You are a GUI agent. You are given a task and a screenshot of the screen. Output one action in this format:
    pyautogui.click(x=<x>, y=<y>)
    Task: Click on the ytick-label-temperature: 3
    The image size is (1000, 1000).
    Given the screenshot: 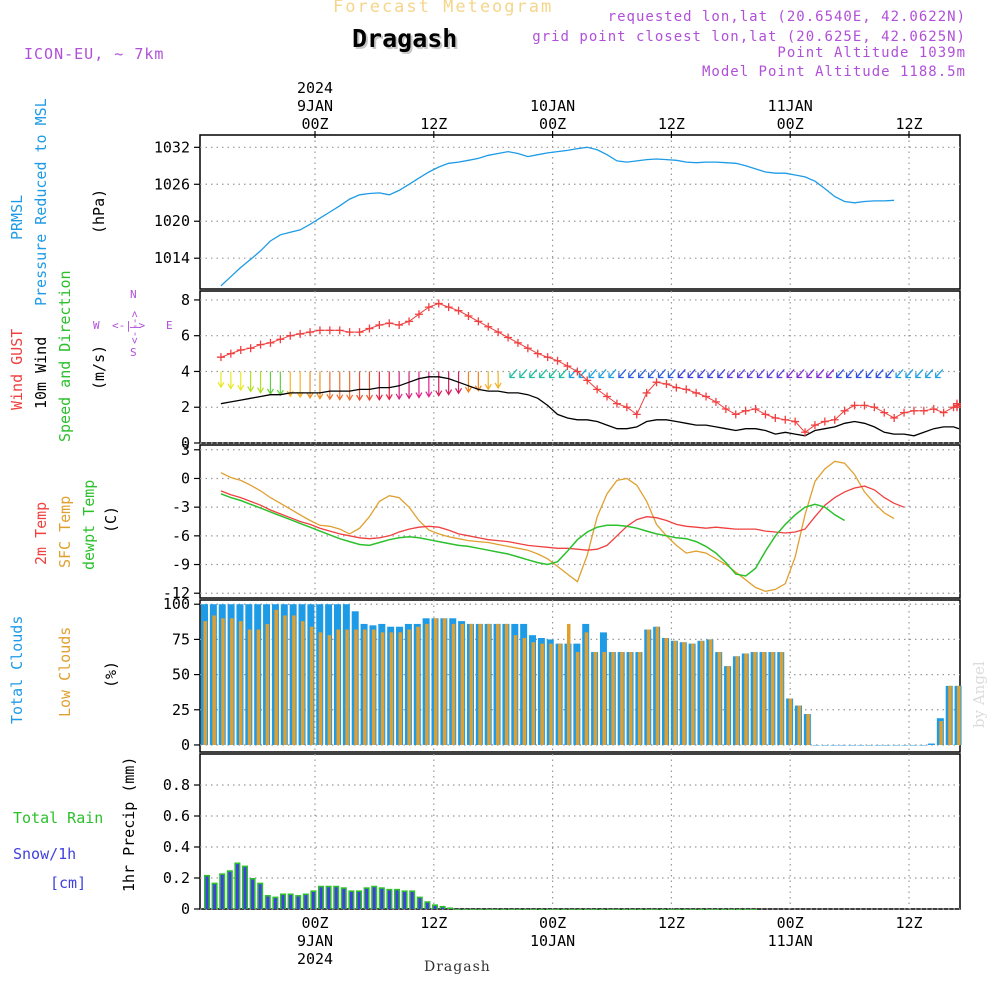 What is the action you would take?
    pyautogui.click(x=185, y=450)
    